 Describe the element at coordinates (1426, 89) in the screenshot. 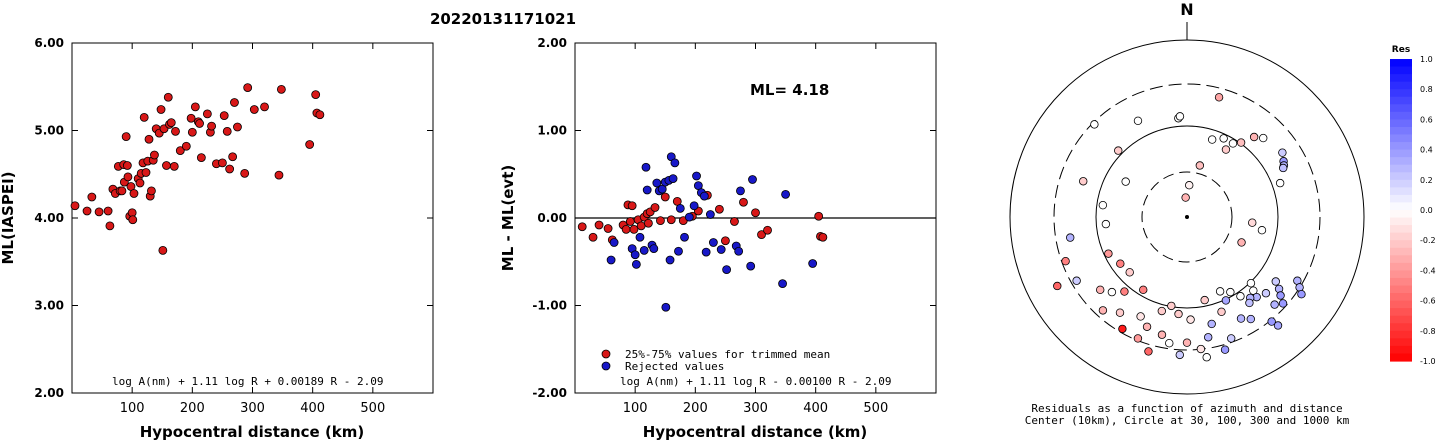

I see `colorbar-tick-label: 0.8` at that location.